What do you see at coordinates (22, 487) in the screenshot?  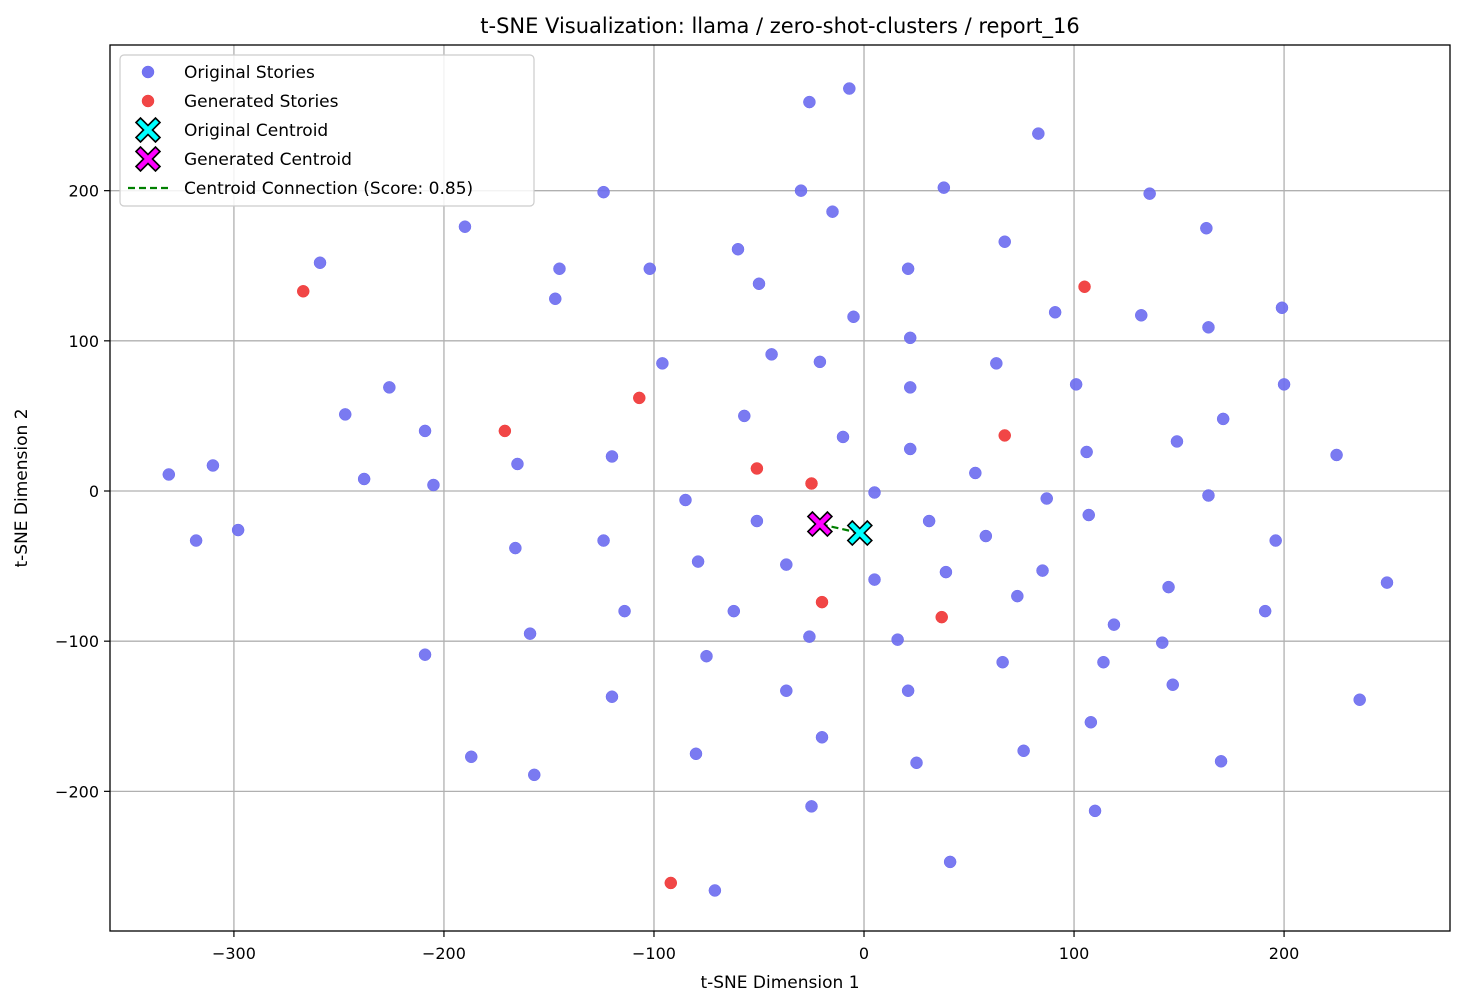 I see `y-axis-label: t-SNE Dimension 2` at bounding box center [22, 487].